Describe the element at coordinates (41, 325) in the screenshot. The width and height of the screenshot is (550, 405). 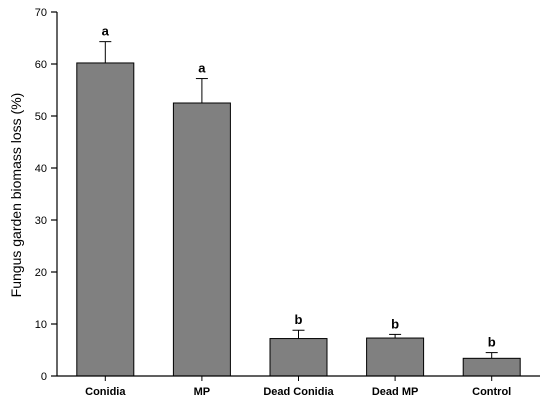
I see `y-tick-label: 10` at that location.